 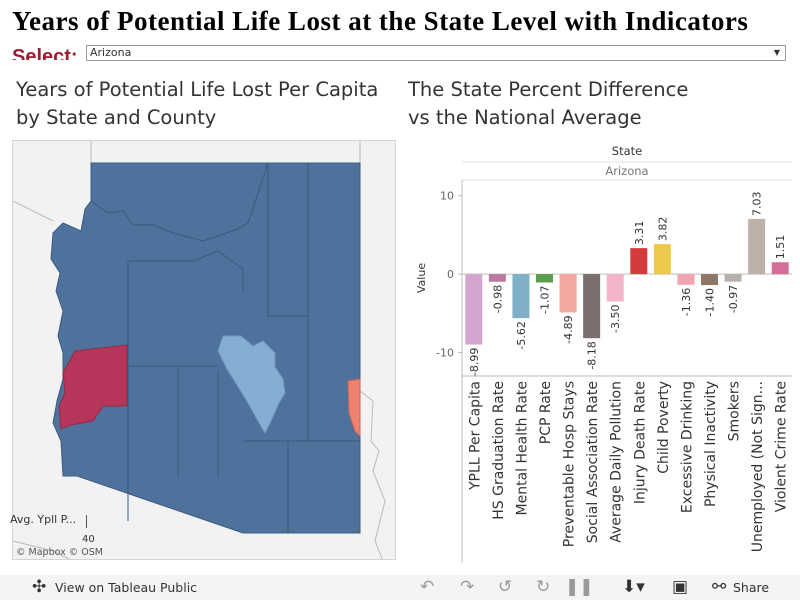 What do you see at coordinates (427, 587) in the screenshot?
I see `undo-icon: ↶` at bounding box center [427, 587].